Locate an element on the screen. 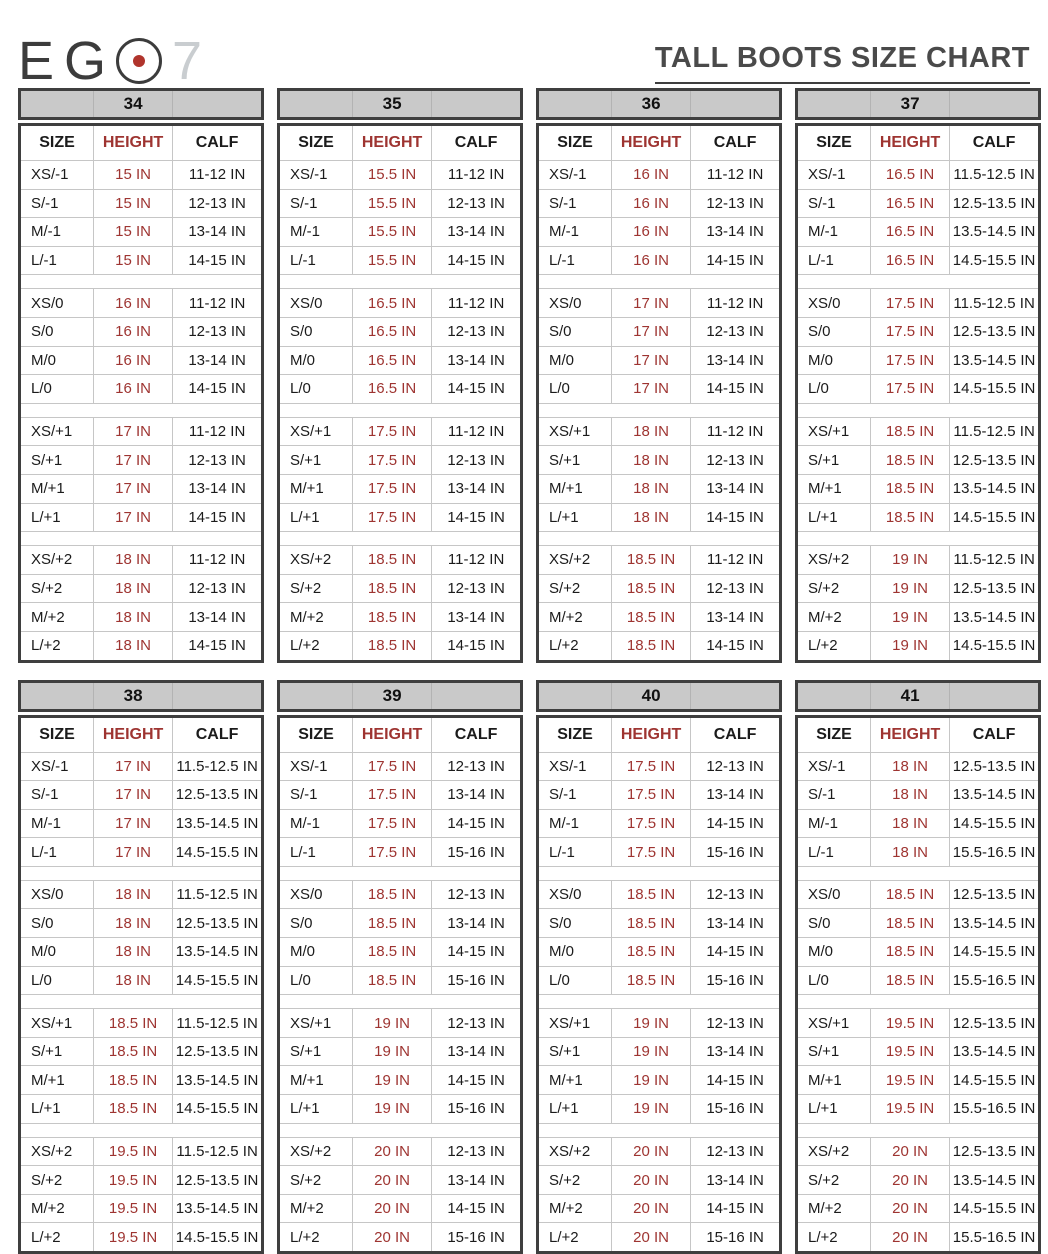  size-cell: M/+2 is located at coordinates (316, 617).